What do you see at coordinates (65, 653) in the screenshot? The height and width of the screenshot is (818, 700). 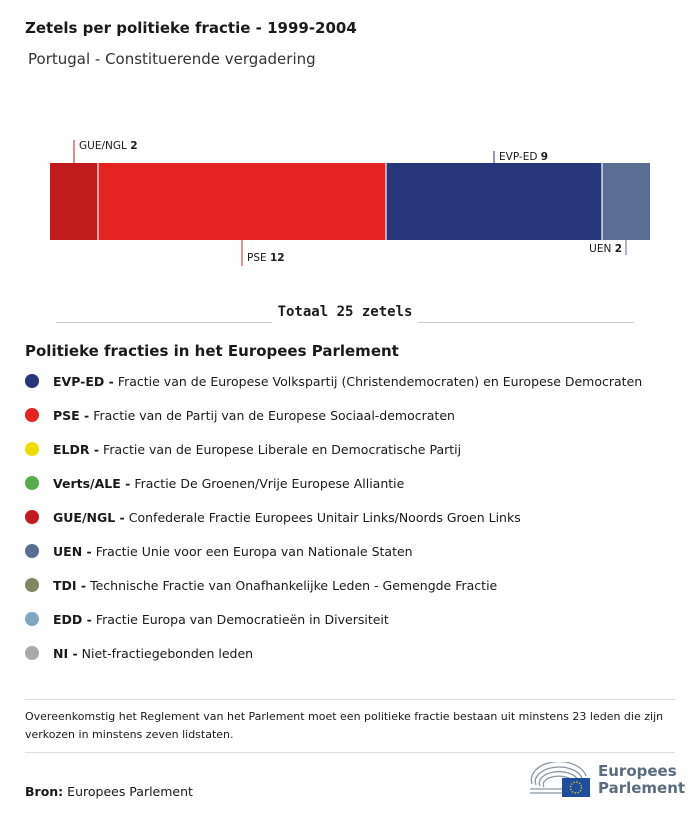 I see `legend-abbr: NI -` at bounding box center [65, 653].